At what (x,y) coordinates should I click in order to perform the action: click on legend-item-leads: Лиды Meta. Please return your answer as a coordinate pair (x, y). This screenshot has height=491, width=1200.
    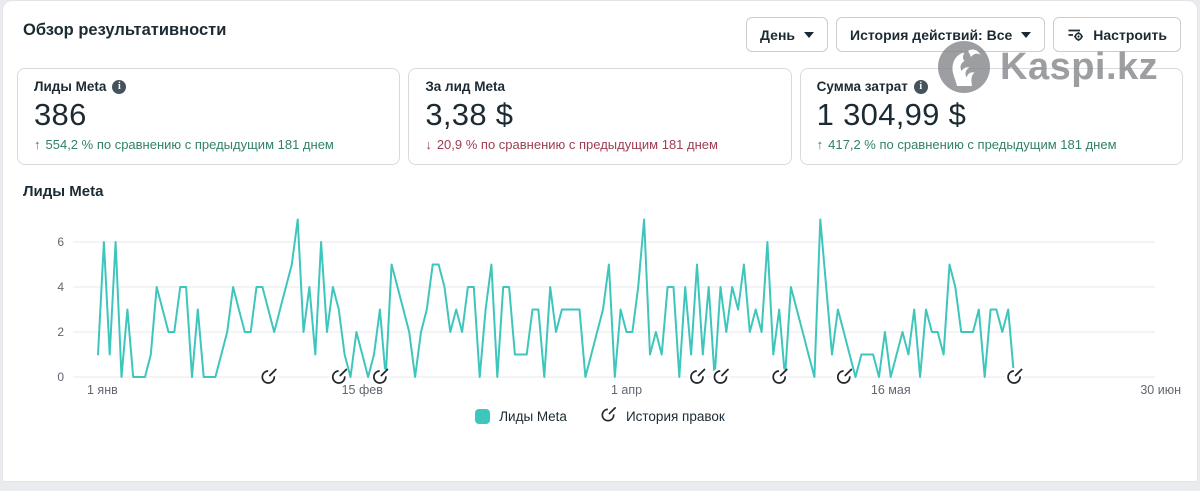
    Looking at the image, I should click on (521, 416).